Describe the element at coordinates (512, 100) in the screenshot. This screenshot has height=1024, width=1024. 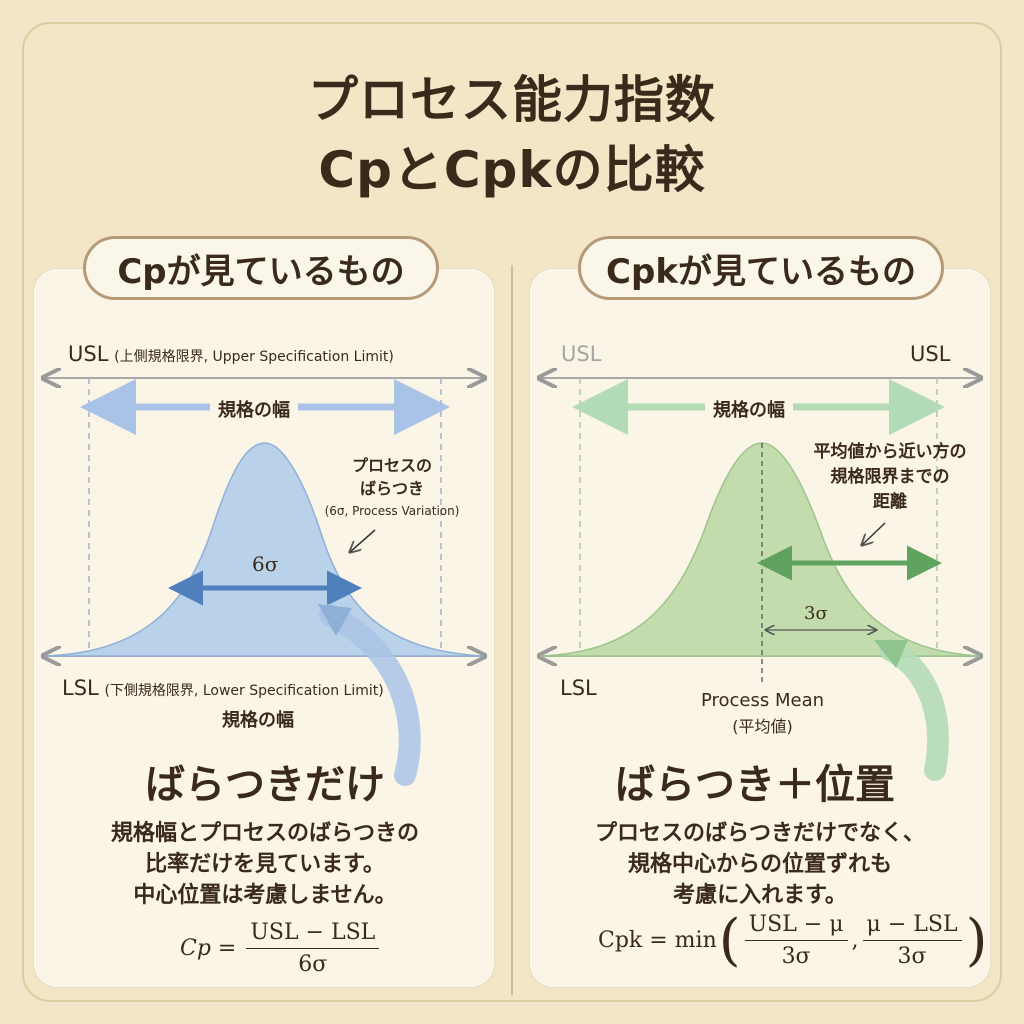
I see `page-title-line1: プロセス能力指数` at that location.